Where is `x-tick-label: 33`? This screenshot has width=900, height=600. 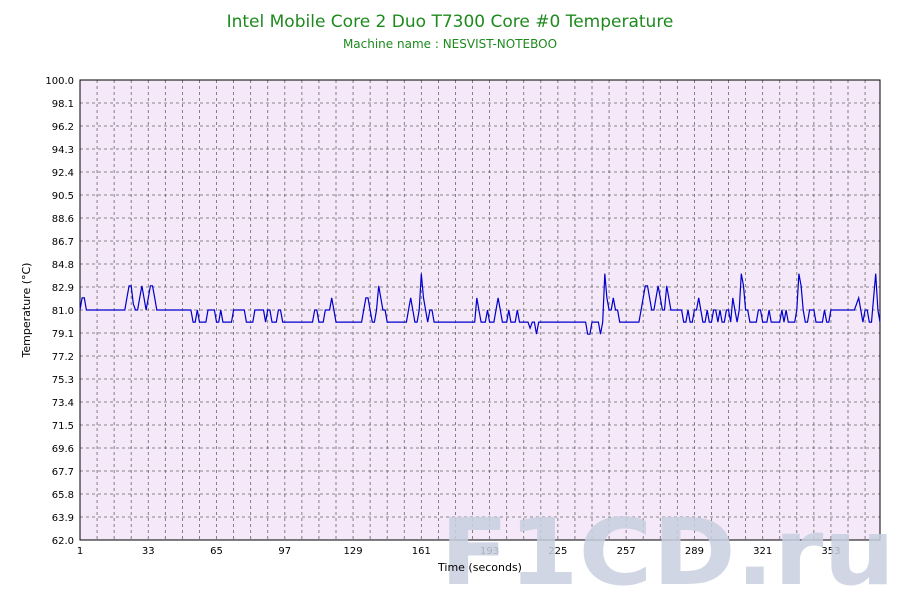
x-tick-label: 33 is located at coordinates (148, 551).